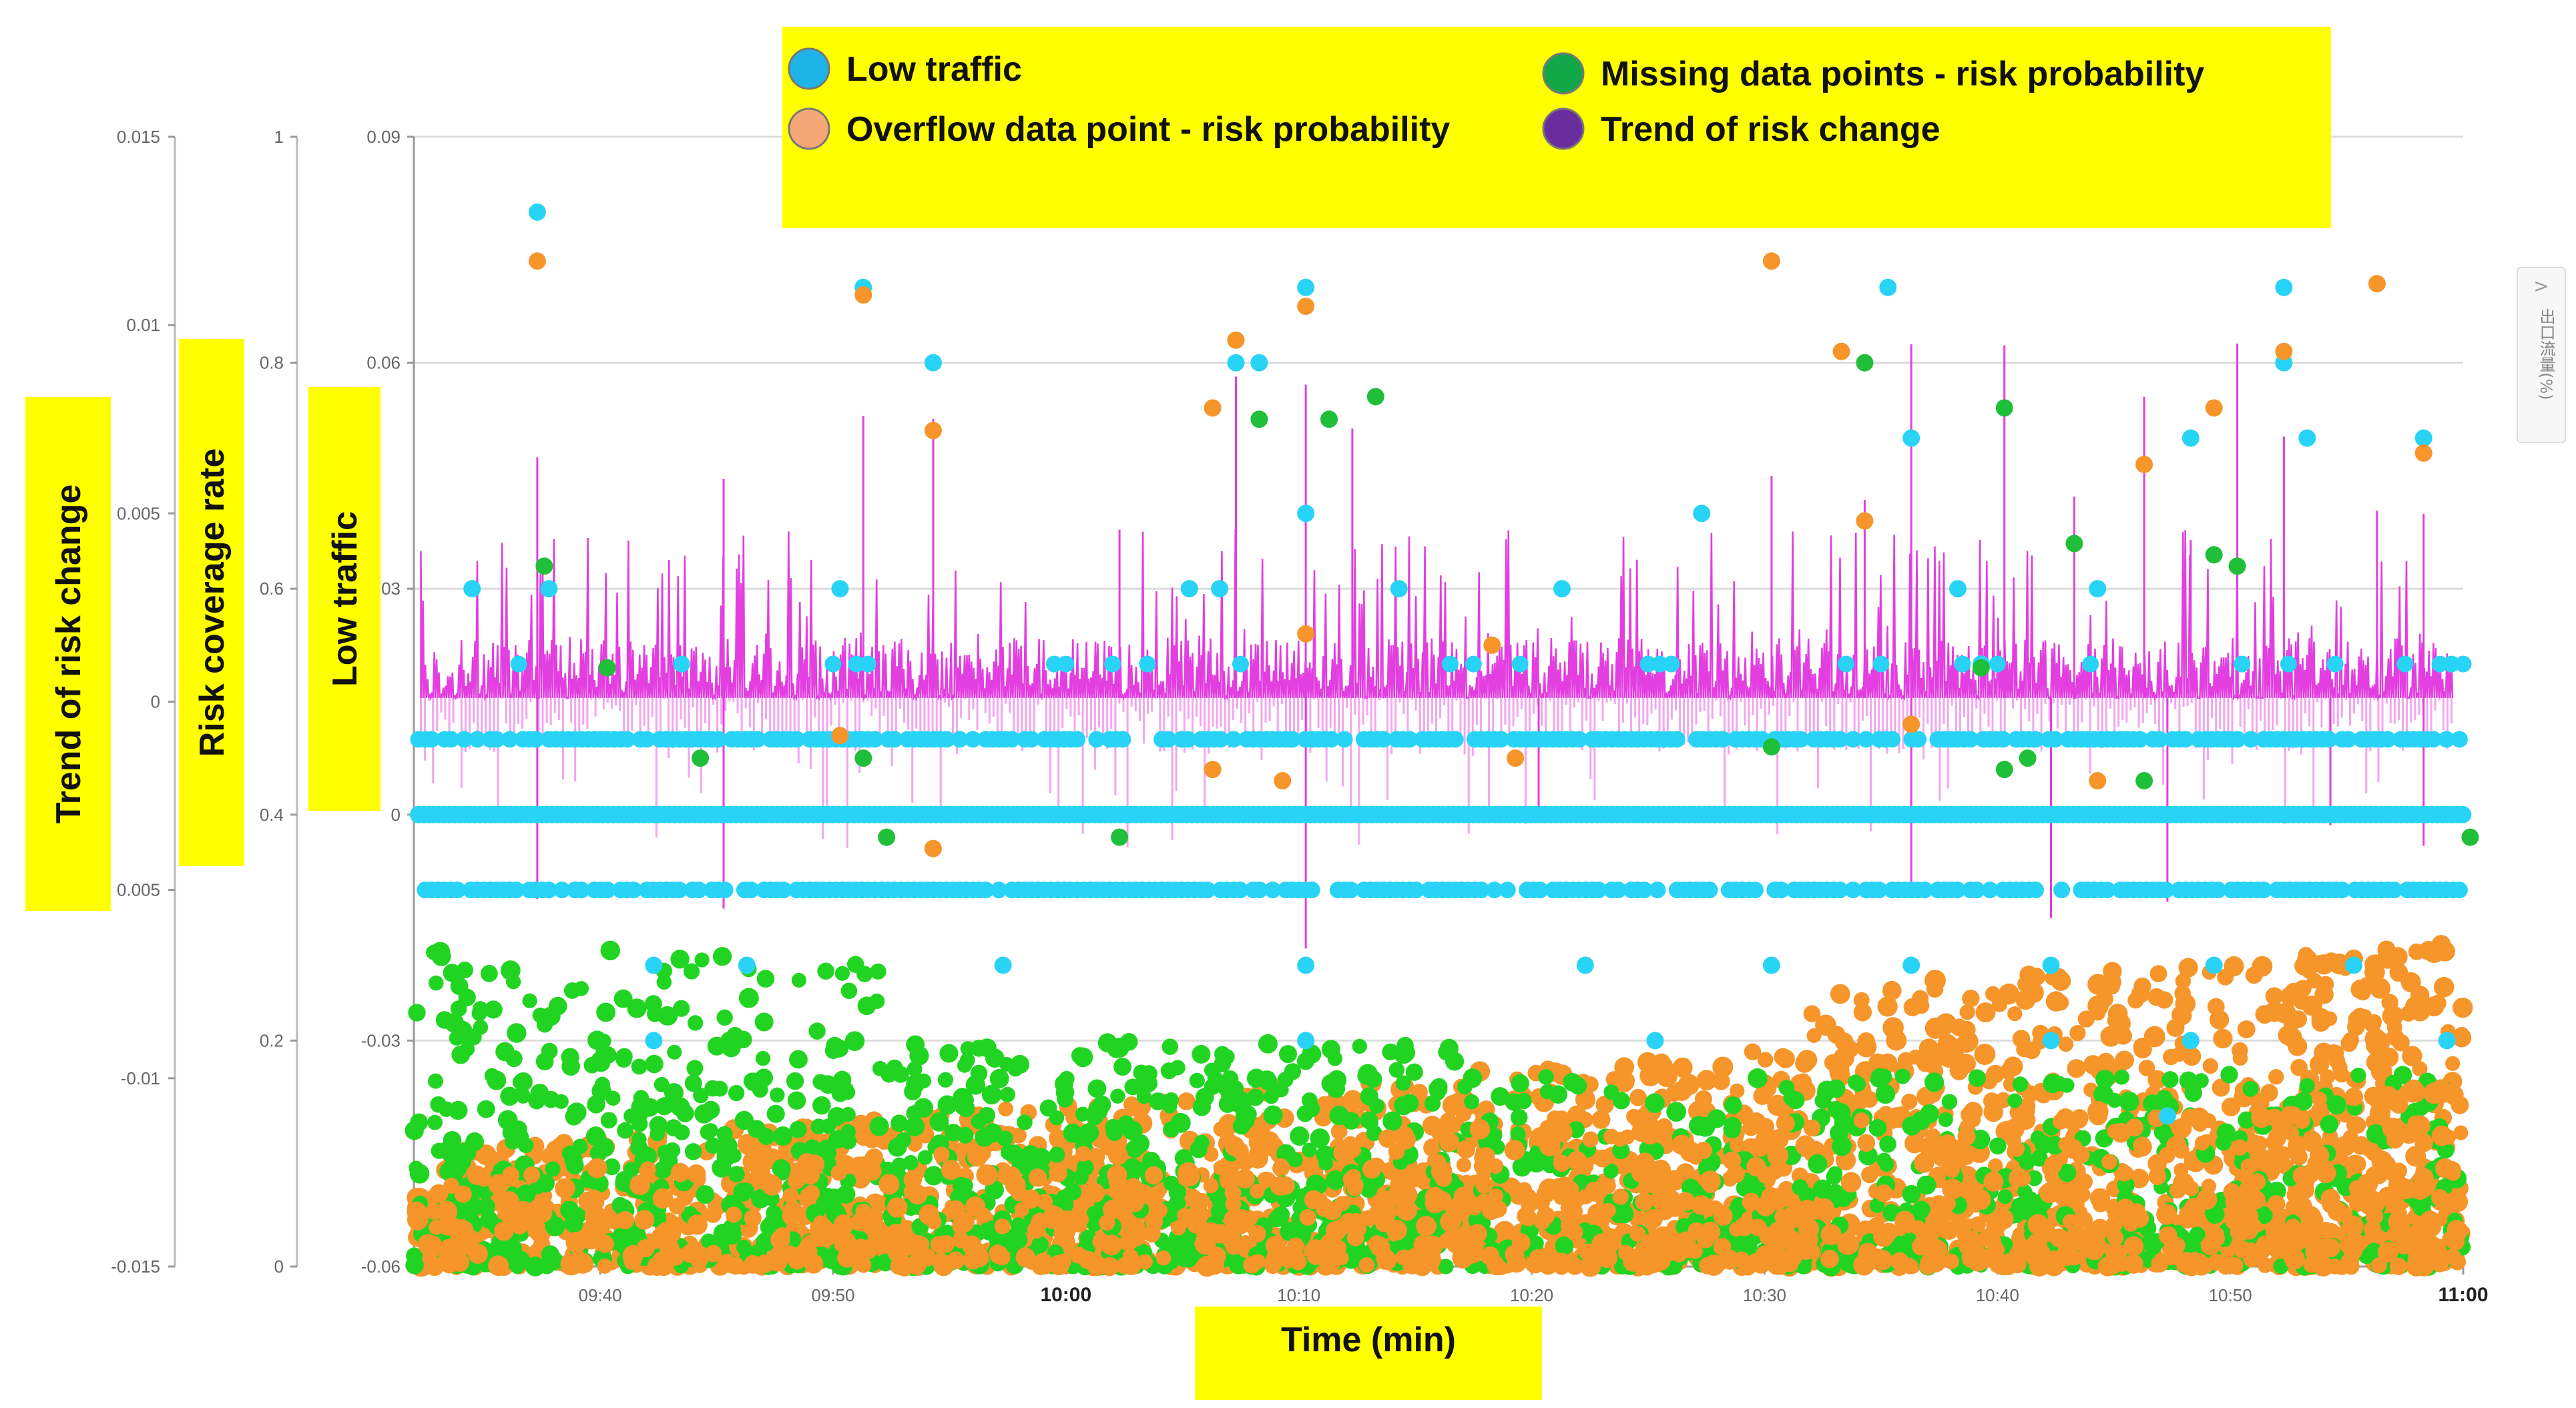  What do you see at coordinates (381, 1267) in the screenshot?
I see `y-tick-label: -0.06` at bounding box center [381, 1267].